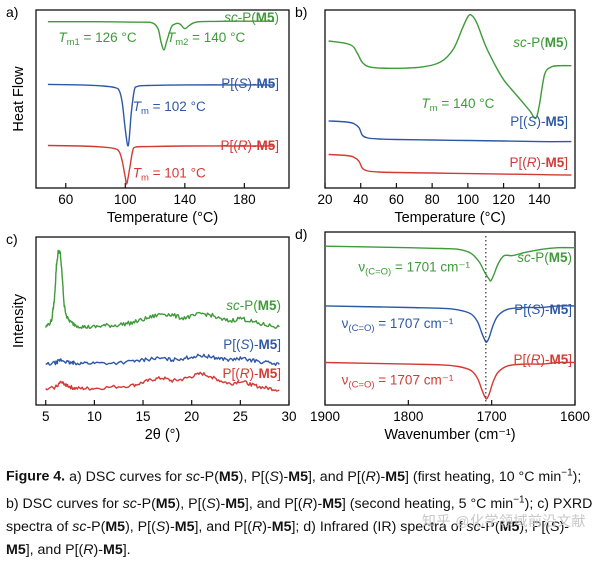 The height and width of the screenshot is (562, 600). What do you see at coordinates (503, 199) in the screenshot?
I see `x-tick-label: 120` at bounding box center [503, 199].